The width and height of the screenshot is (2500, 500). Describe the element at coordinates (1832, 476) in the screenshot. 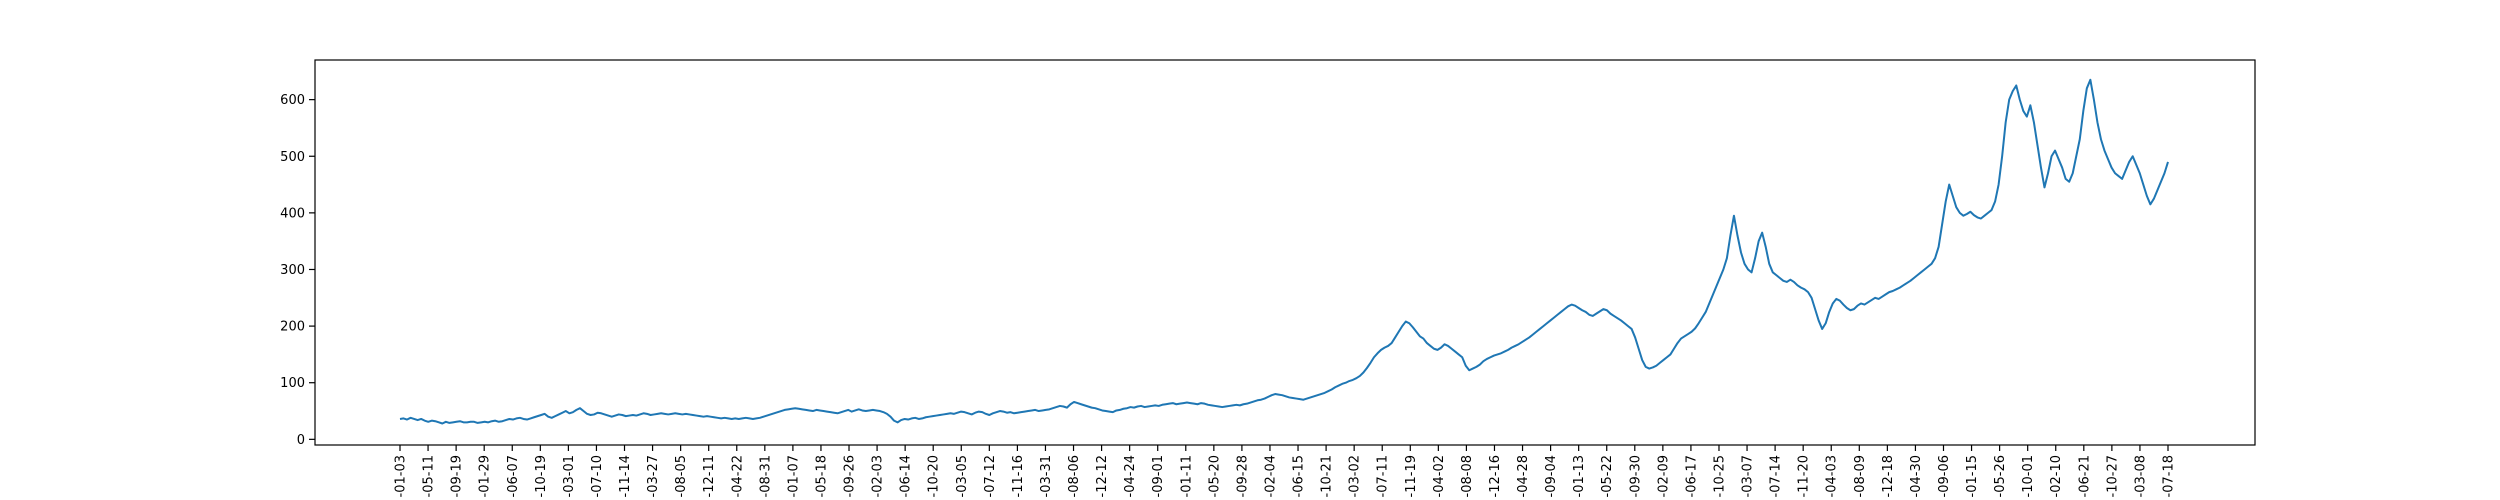

I see `x-tick-label: -04-03` at that location.